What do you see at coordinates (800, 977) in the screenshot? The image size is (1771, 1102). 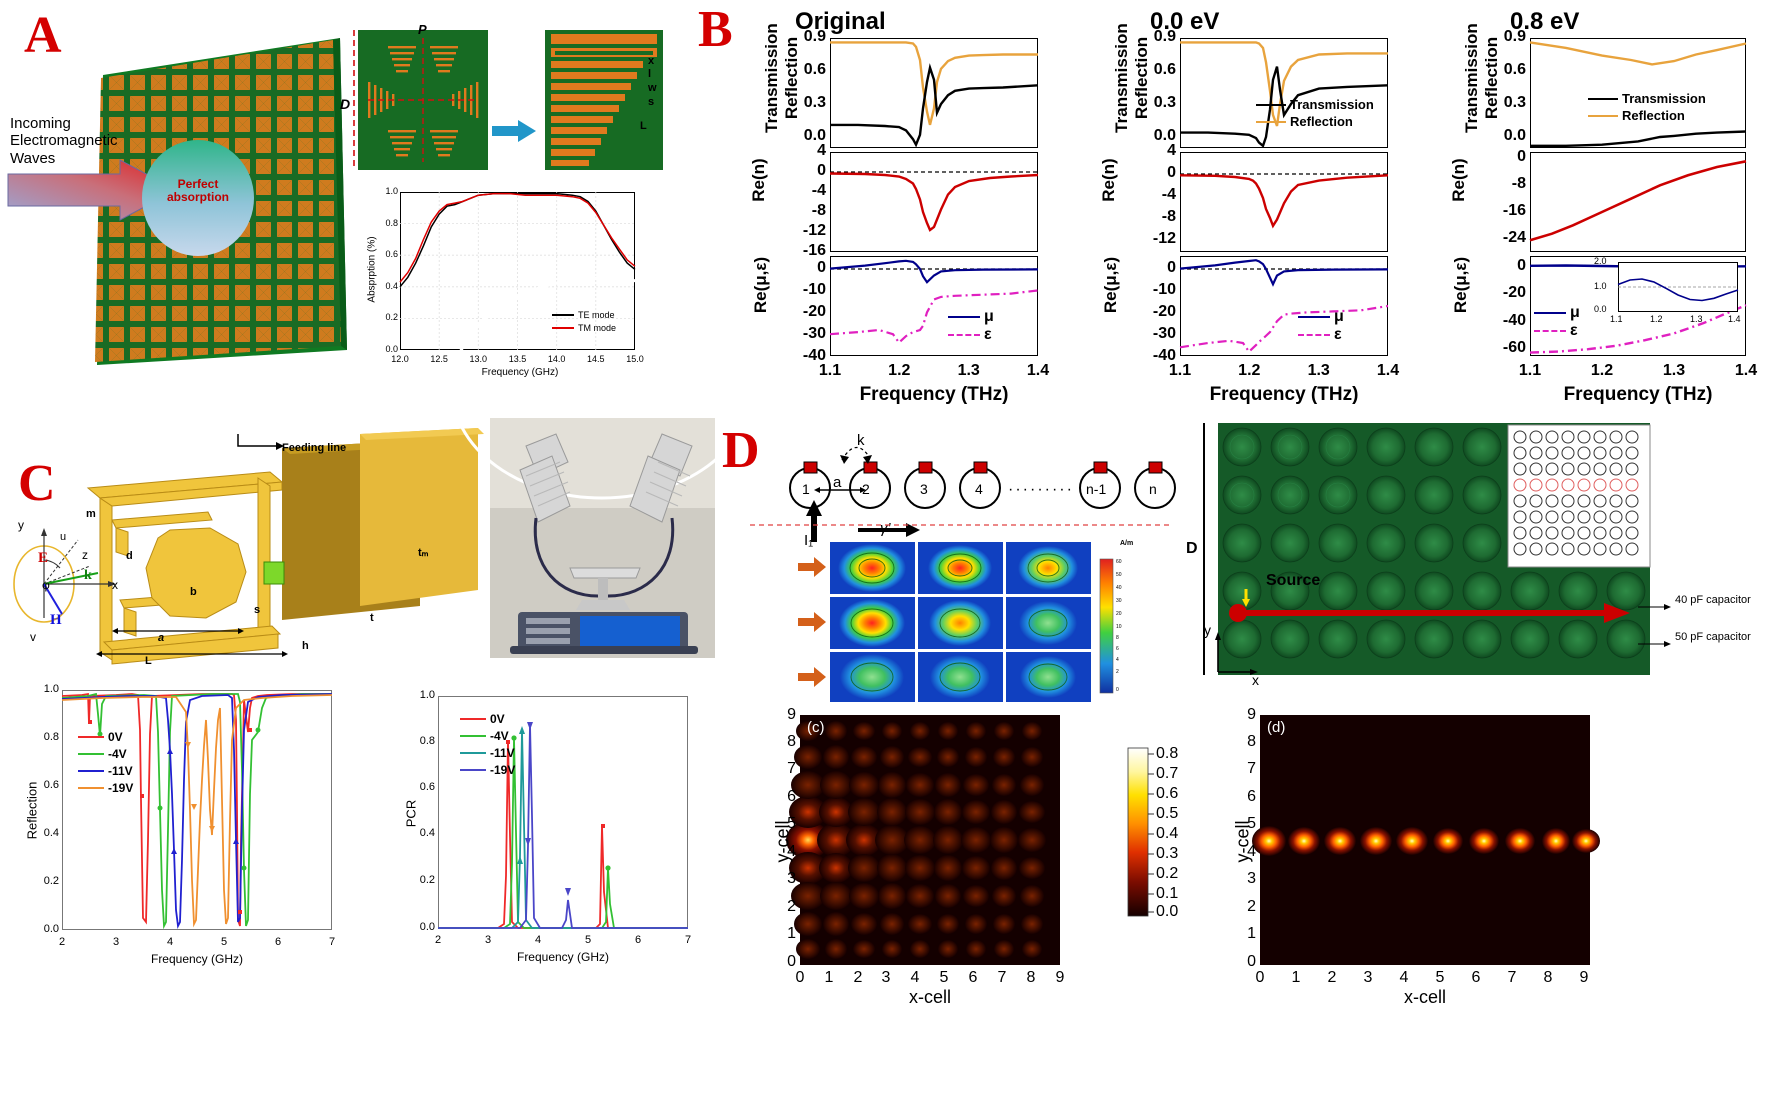 I see `panel-d-hc-xtick-0: 0` at bounding box center [800, 977].